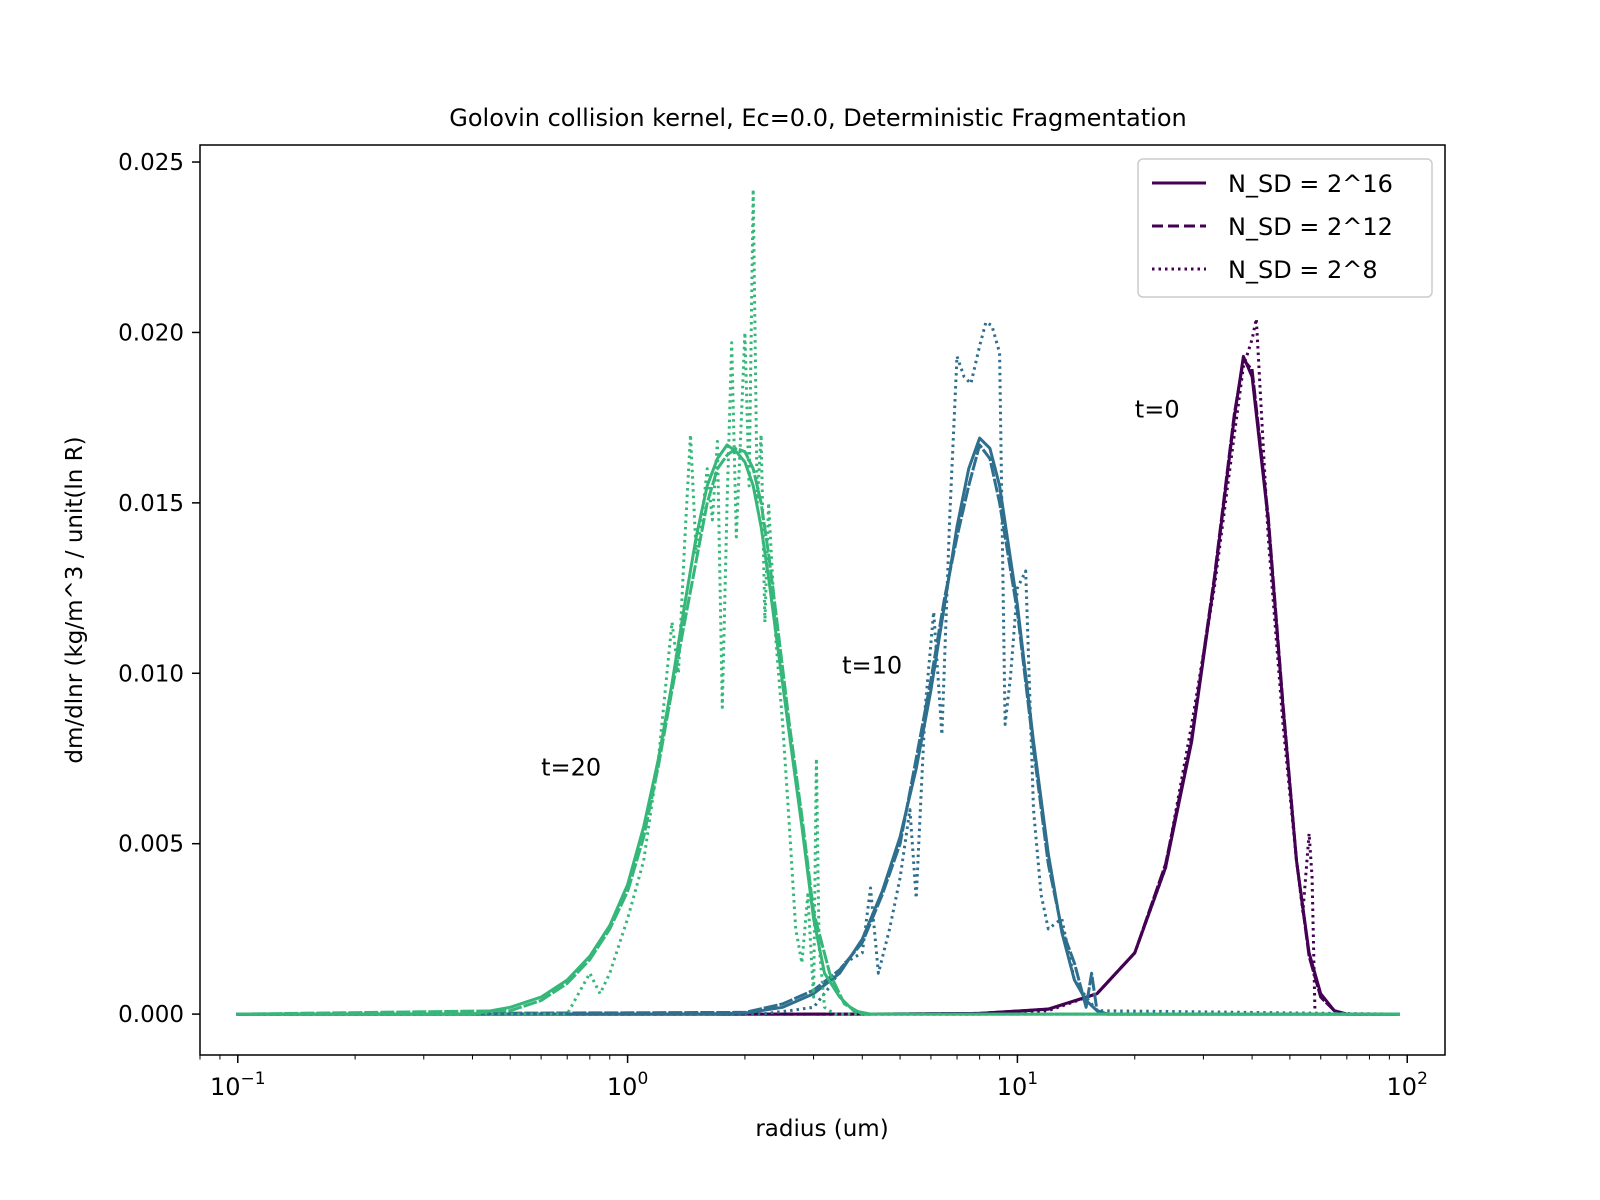  I want to click on x-tick-label: 10¹, so click(1017, 1085).